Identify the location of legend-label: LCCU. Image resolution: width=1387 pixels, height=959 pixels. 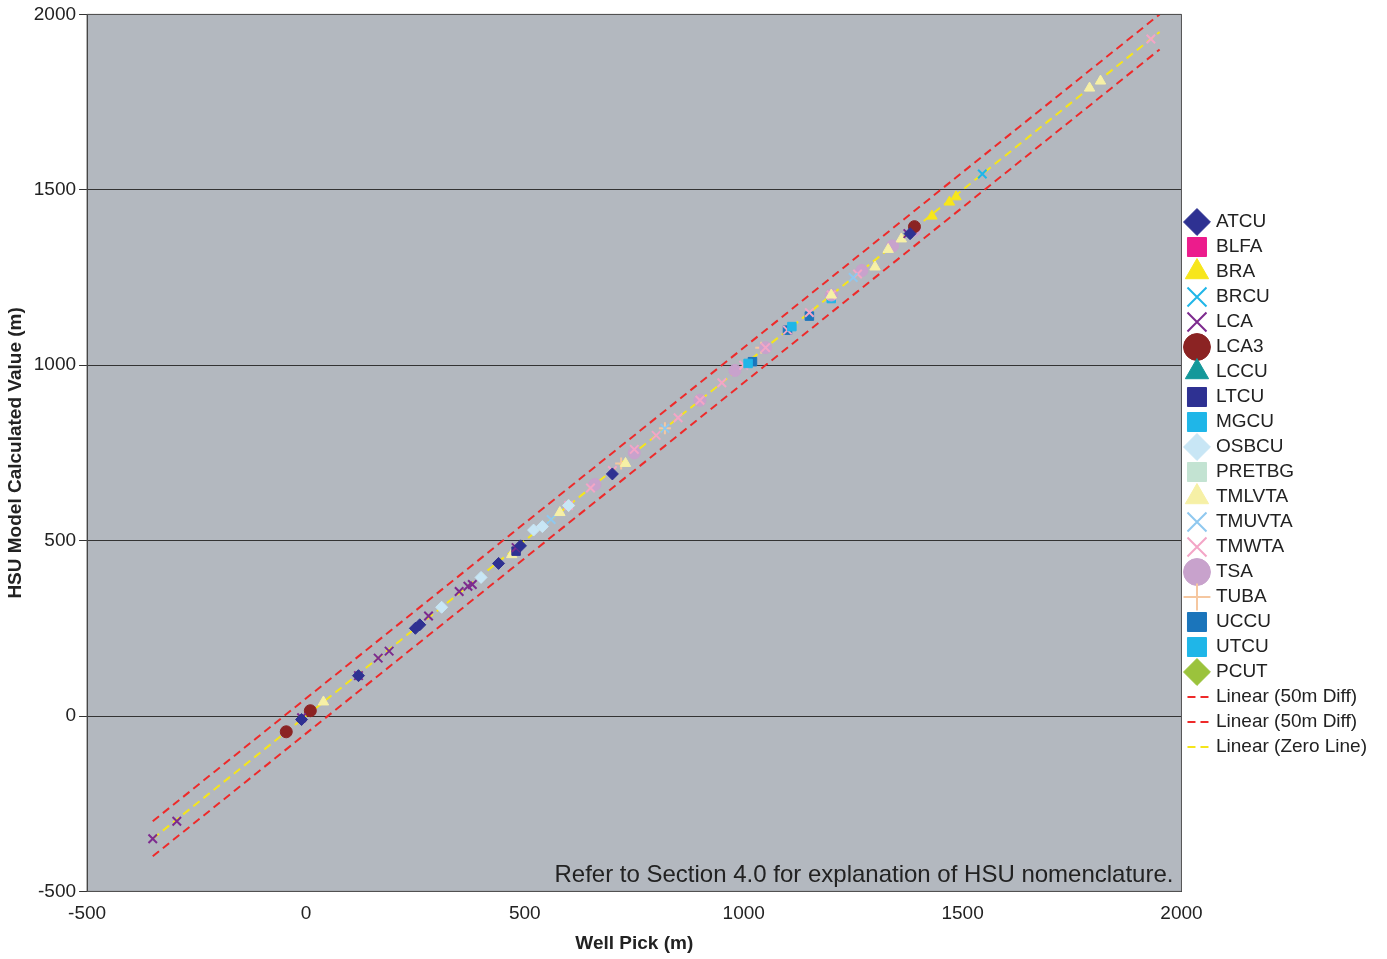
(1241, 371).